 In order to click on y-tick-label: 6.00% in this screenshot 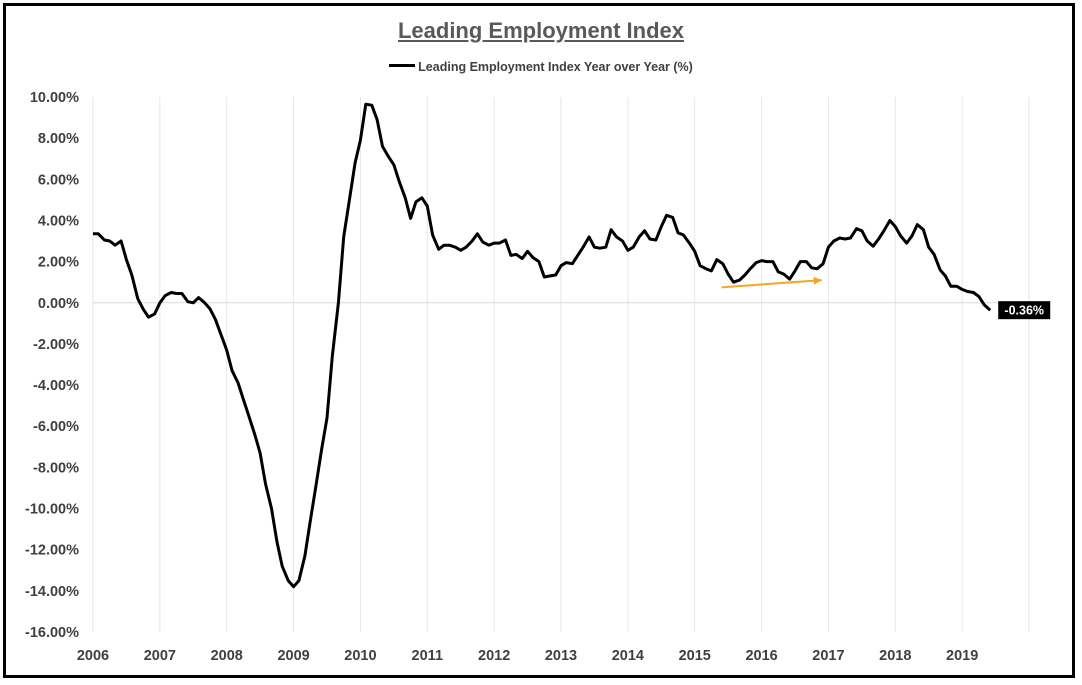, I will do `click(58, 180)`.